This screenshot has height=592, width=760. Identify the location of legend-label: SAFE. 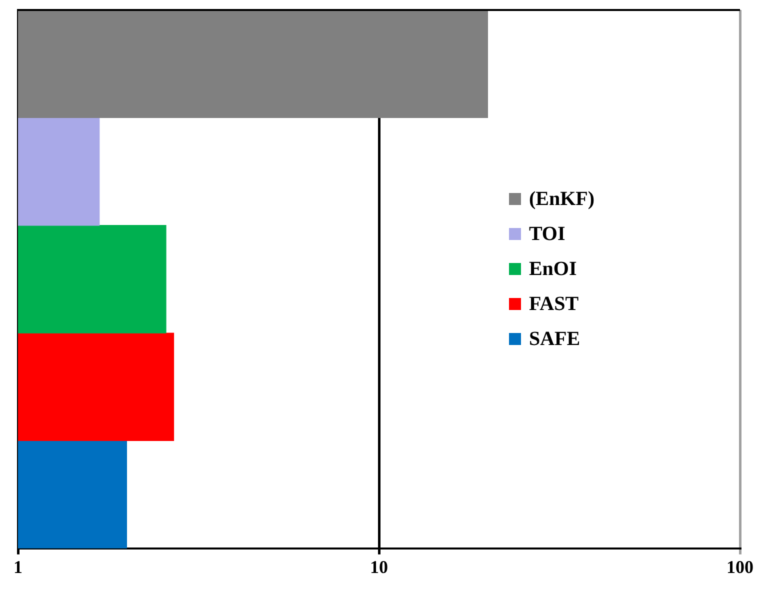
(554, 339).